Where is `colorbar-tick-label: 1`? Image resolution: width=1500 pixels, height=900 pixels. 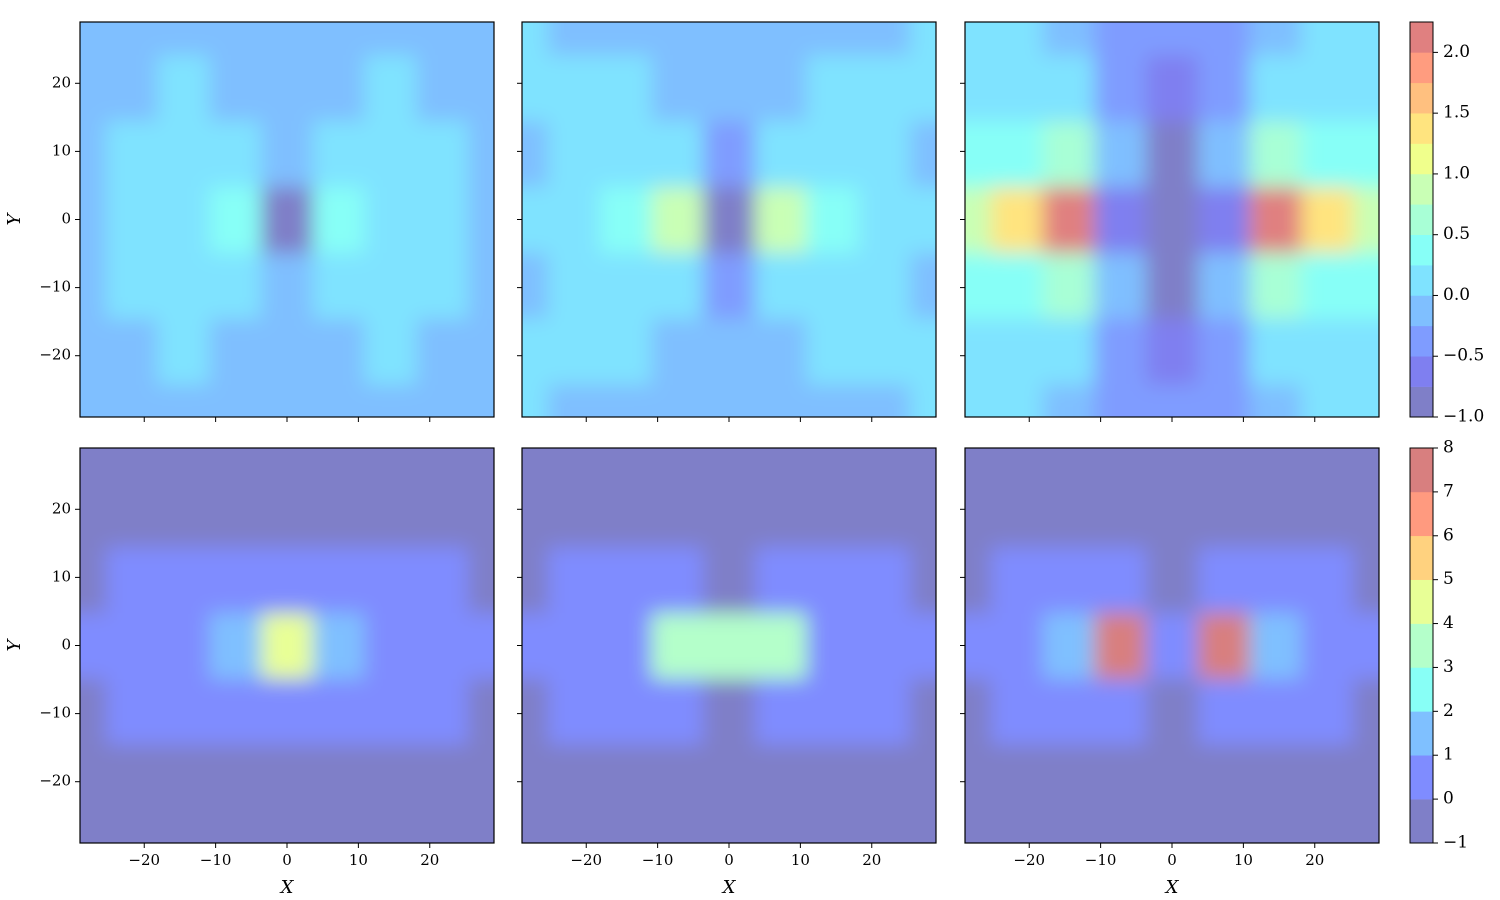
colorbar-tick-label: 1 is located at coordinates (1448, 755).